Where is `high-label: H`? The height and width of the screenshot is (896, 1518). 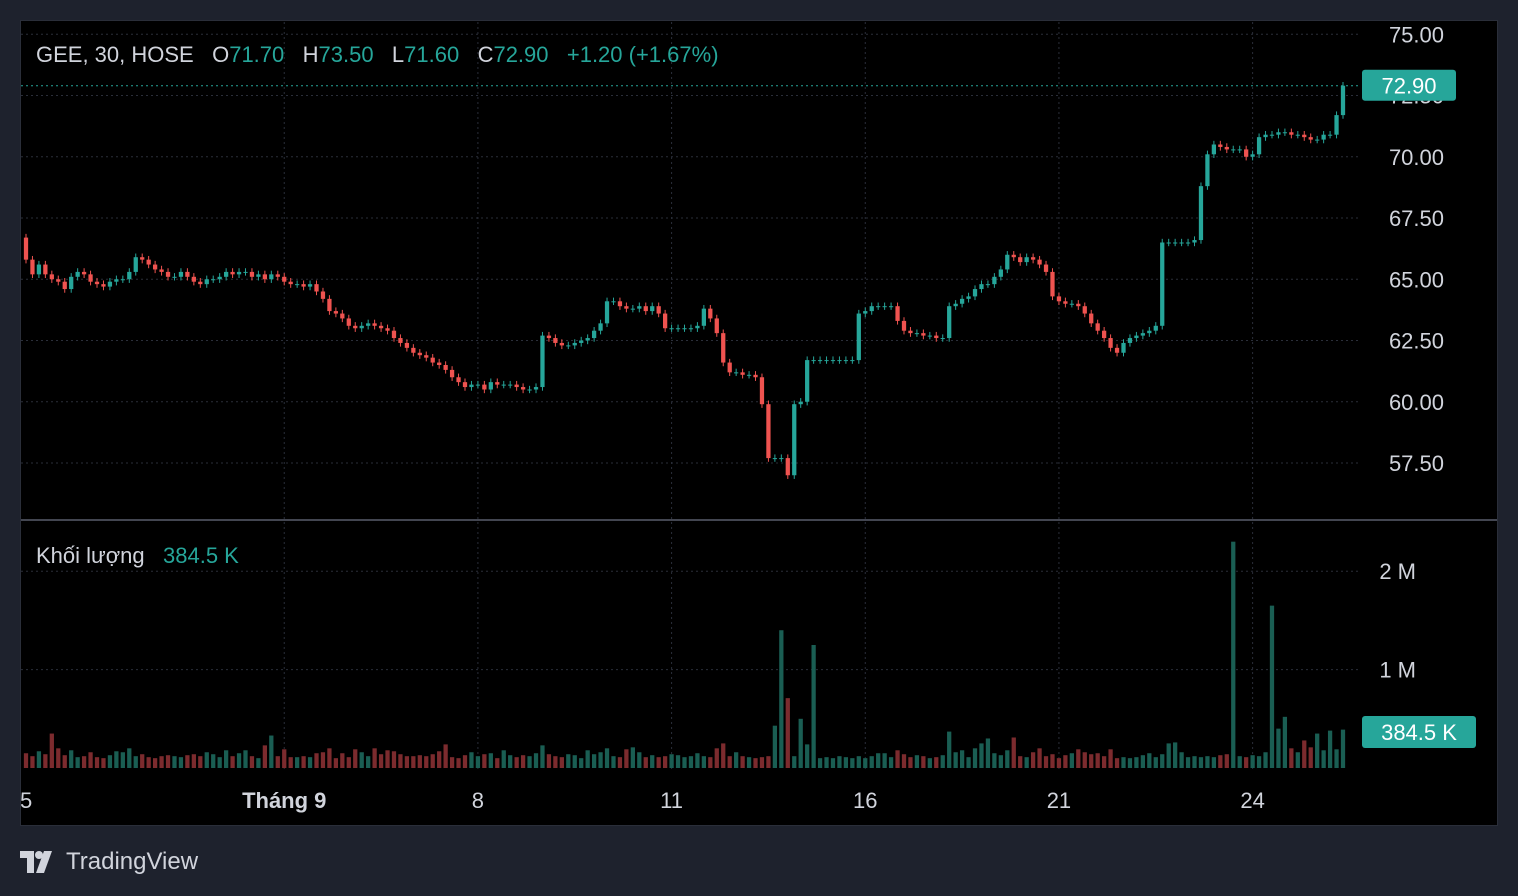 high-label: H is located at coordinates (310, 54).